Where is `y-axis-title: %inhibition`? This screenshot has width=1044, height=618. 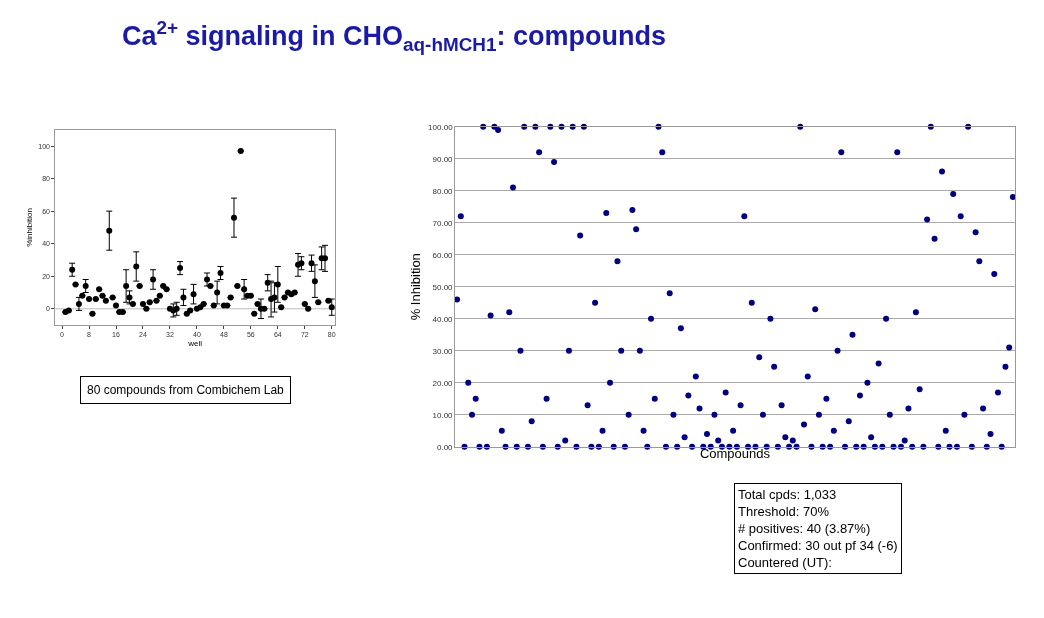 y-axis-title: %inhibition is located at coordinates (29, 227).